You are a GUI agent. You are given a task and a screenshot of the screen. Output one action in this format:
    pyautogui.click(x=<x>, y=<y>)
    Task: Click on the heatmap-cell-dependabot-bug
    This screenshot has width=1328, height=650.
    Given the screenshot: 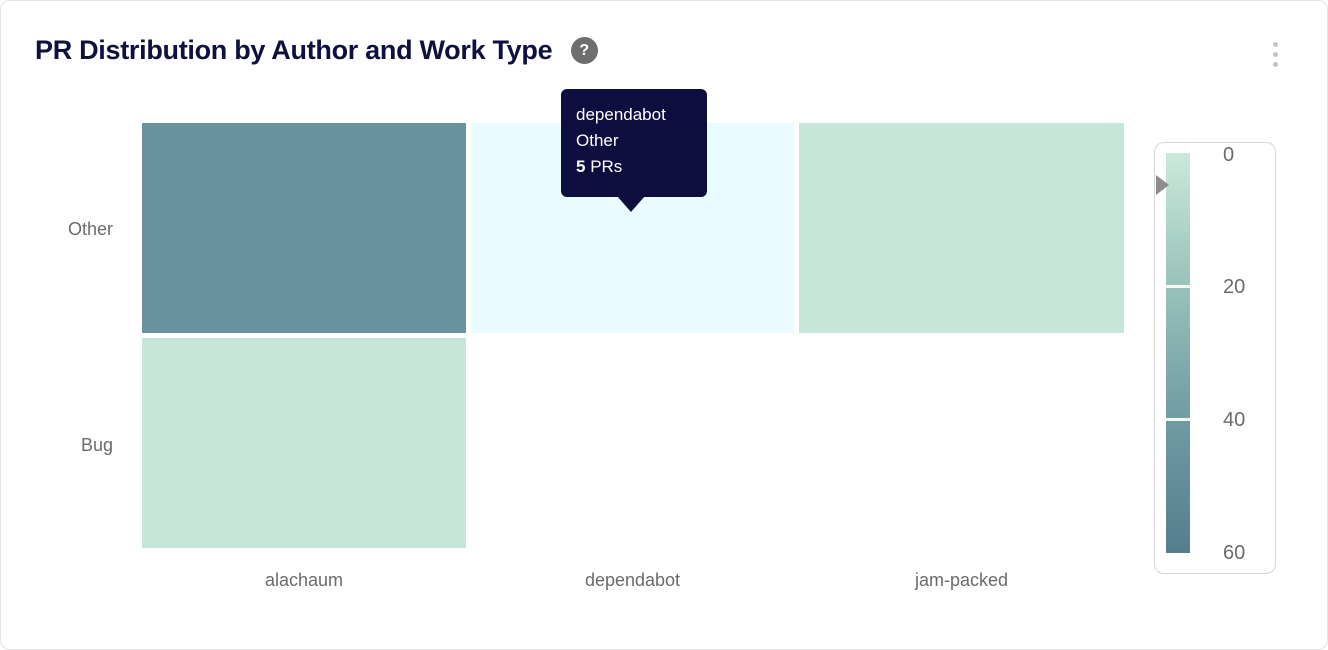 What is the action you would take?
    pyautogui.click(x=632, y=443)
    